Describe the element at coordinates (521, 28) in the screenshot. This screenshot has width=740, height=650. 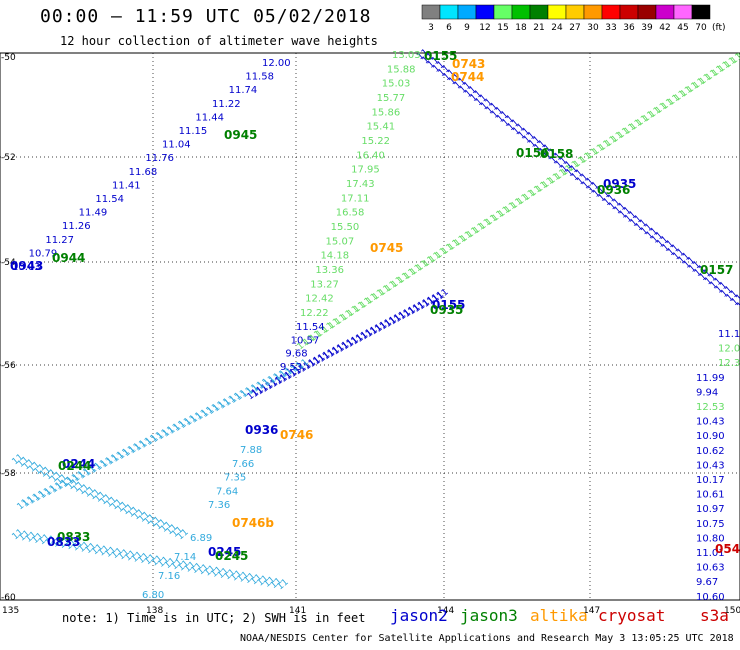
I see `colorbar-value: 18` at that location.